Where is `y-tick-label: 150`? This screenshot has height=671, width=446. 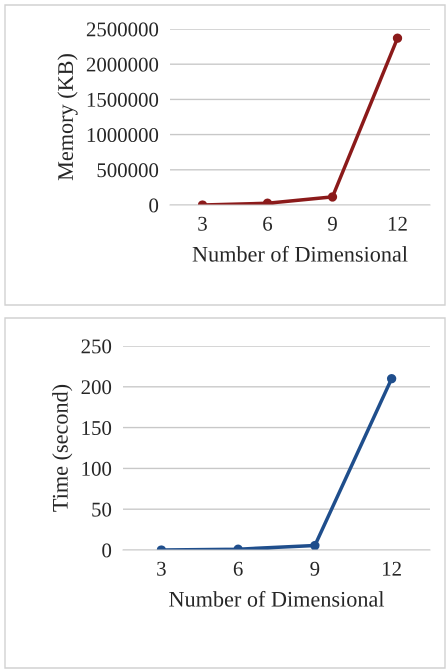
y-tick-label: 150 is located at coordinates (97, 428).